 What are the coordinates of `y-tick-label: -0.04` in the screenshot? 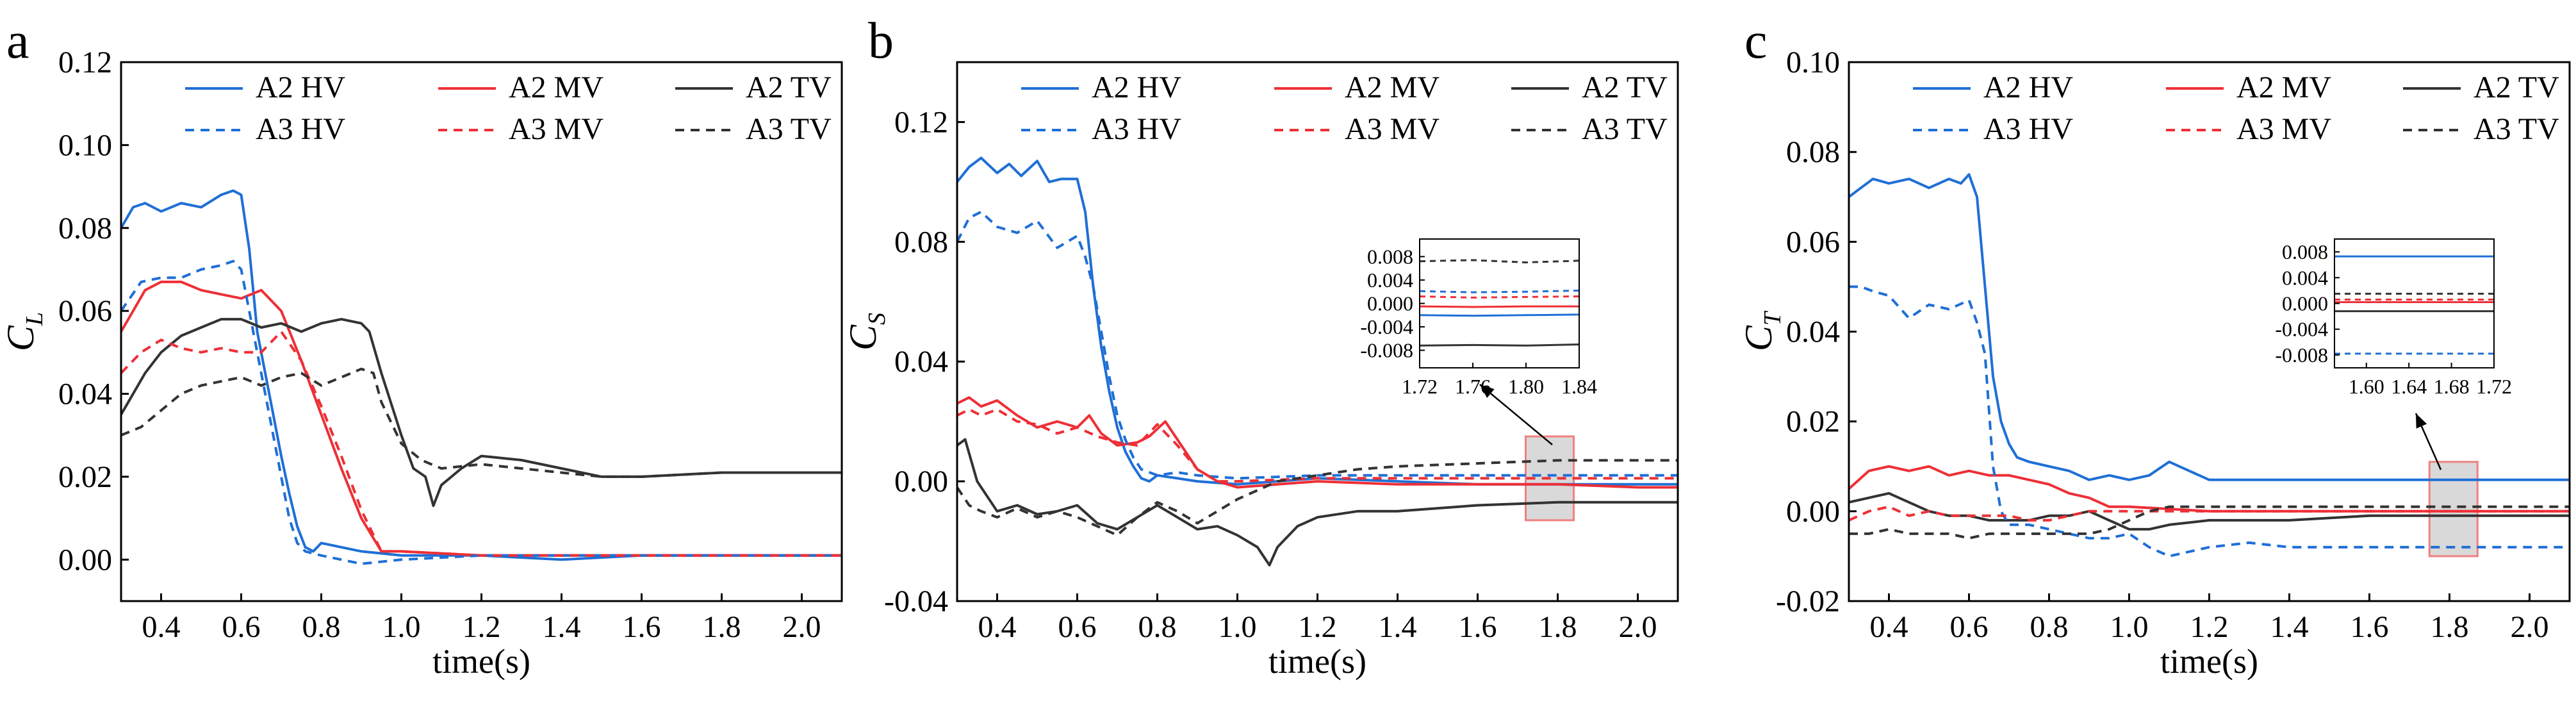 It's located at (916, 601).